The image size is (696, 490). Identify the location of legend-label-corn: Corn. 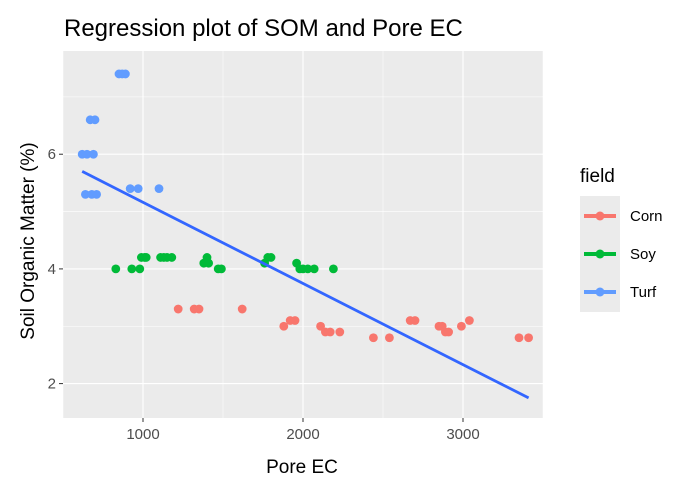
(646, 216).